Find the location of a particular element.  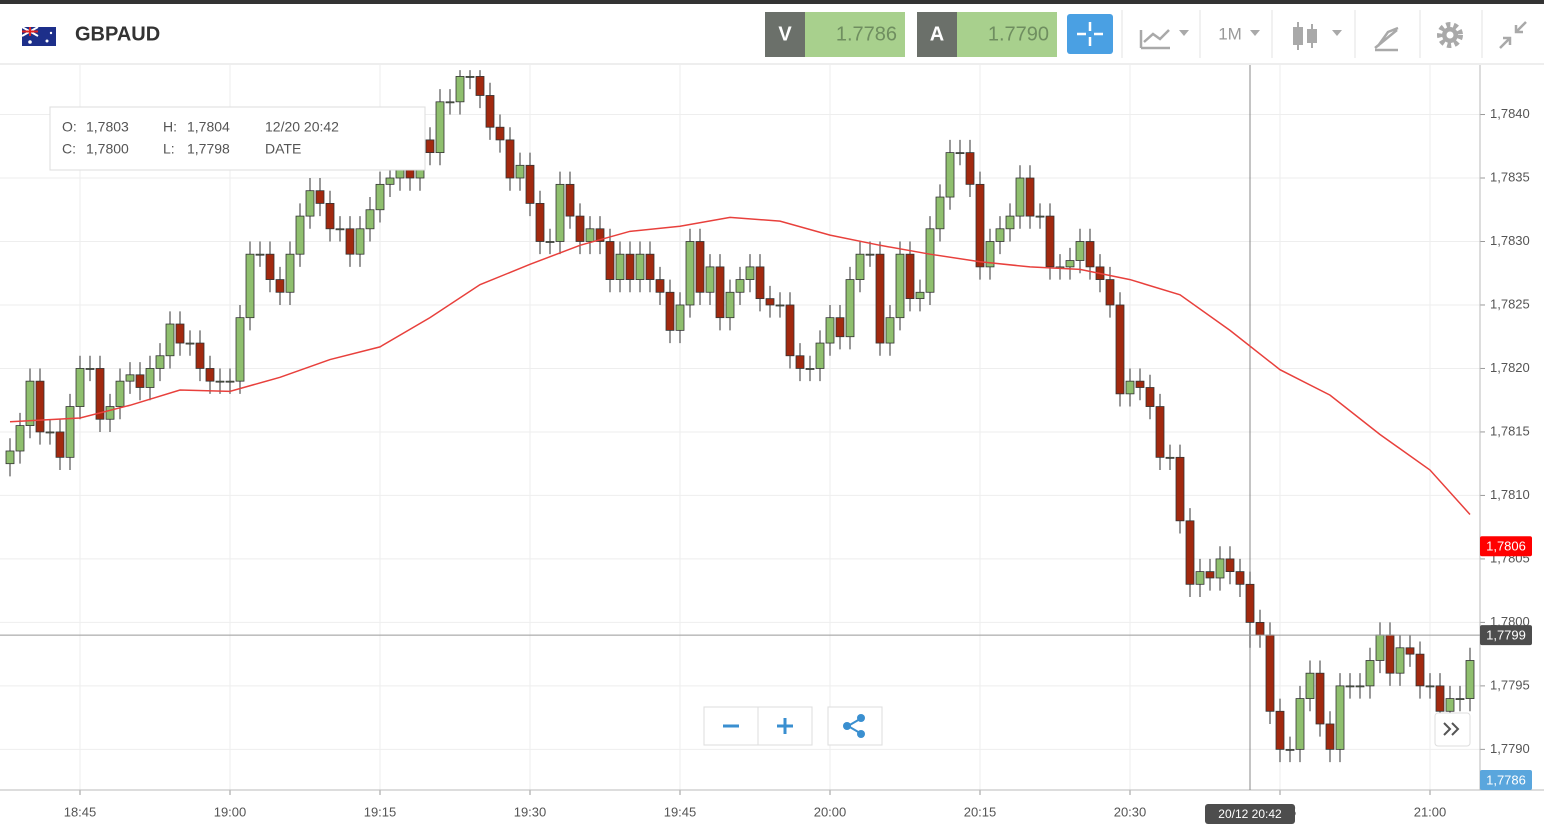

draw-button is located at coordinates (1386, 39).